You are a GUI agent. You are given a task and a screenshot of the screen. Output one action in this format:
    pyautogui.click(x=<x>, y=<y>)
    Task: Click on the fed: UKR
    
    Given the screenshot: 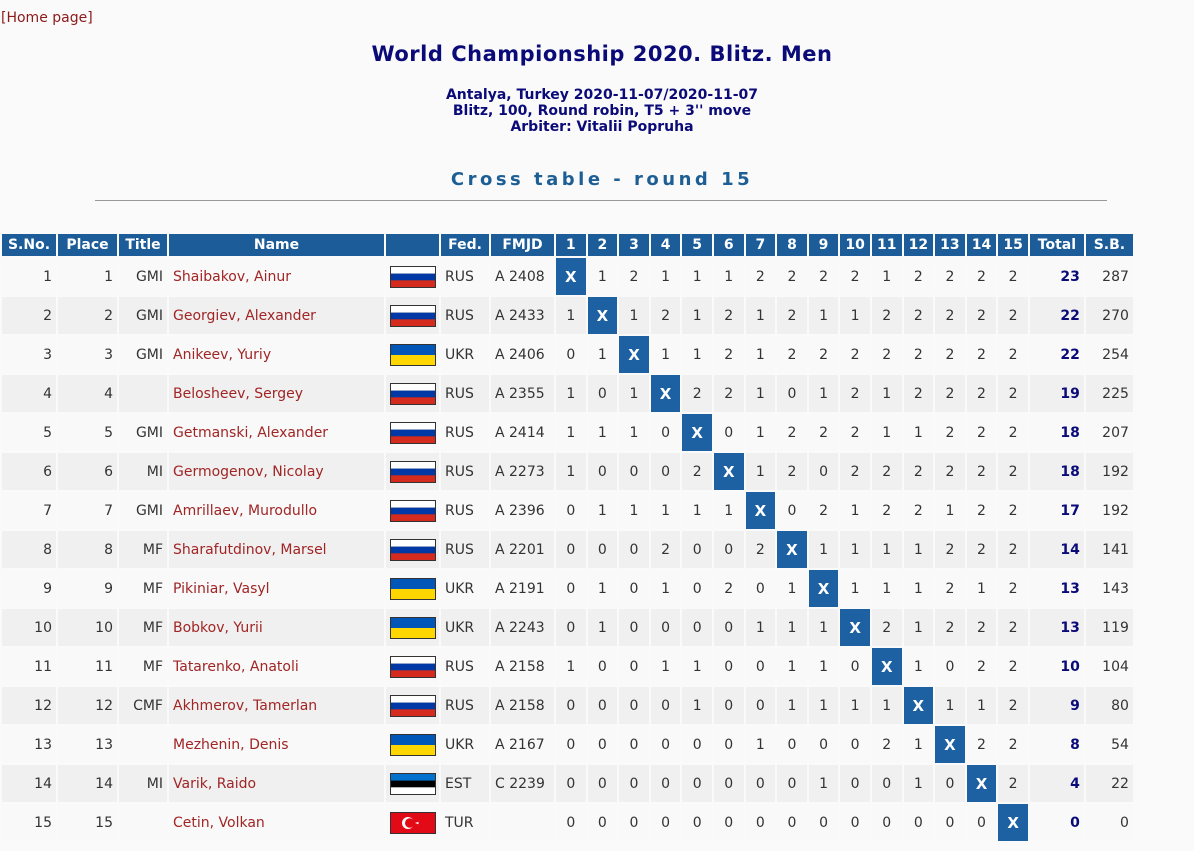 What is the action you would take?
    pyautogui.click(x=465, y=354)
    